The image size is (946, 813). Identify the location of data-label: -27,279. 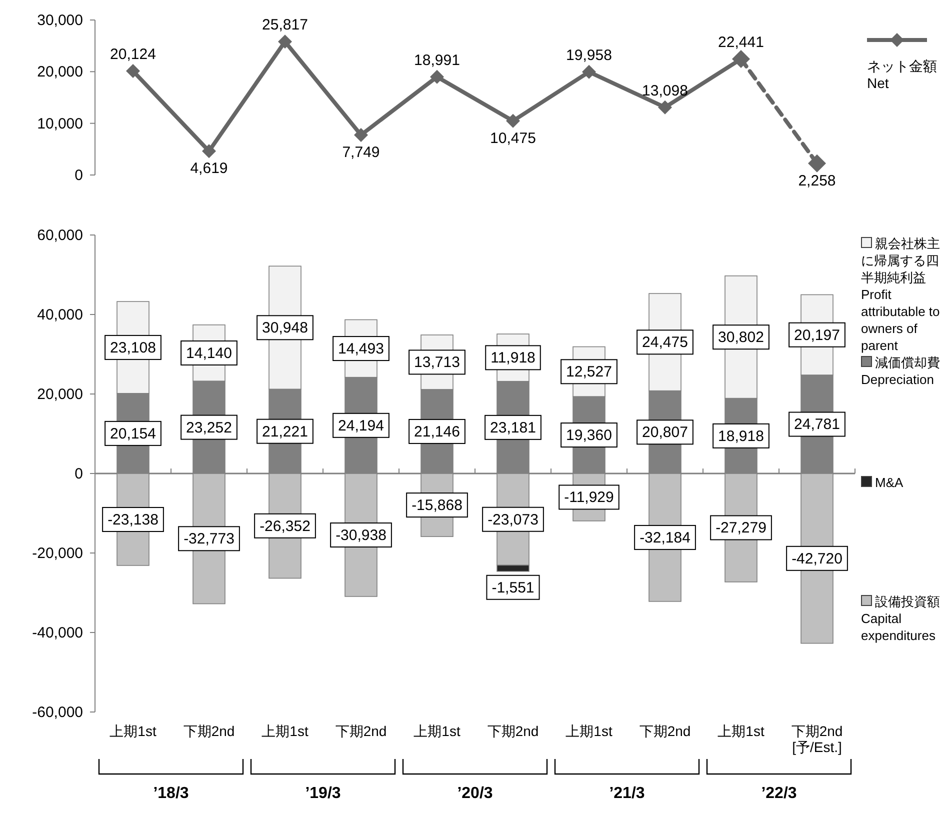
(741, 528).